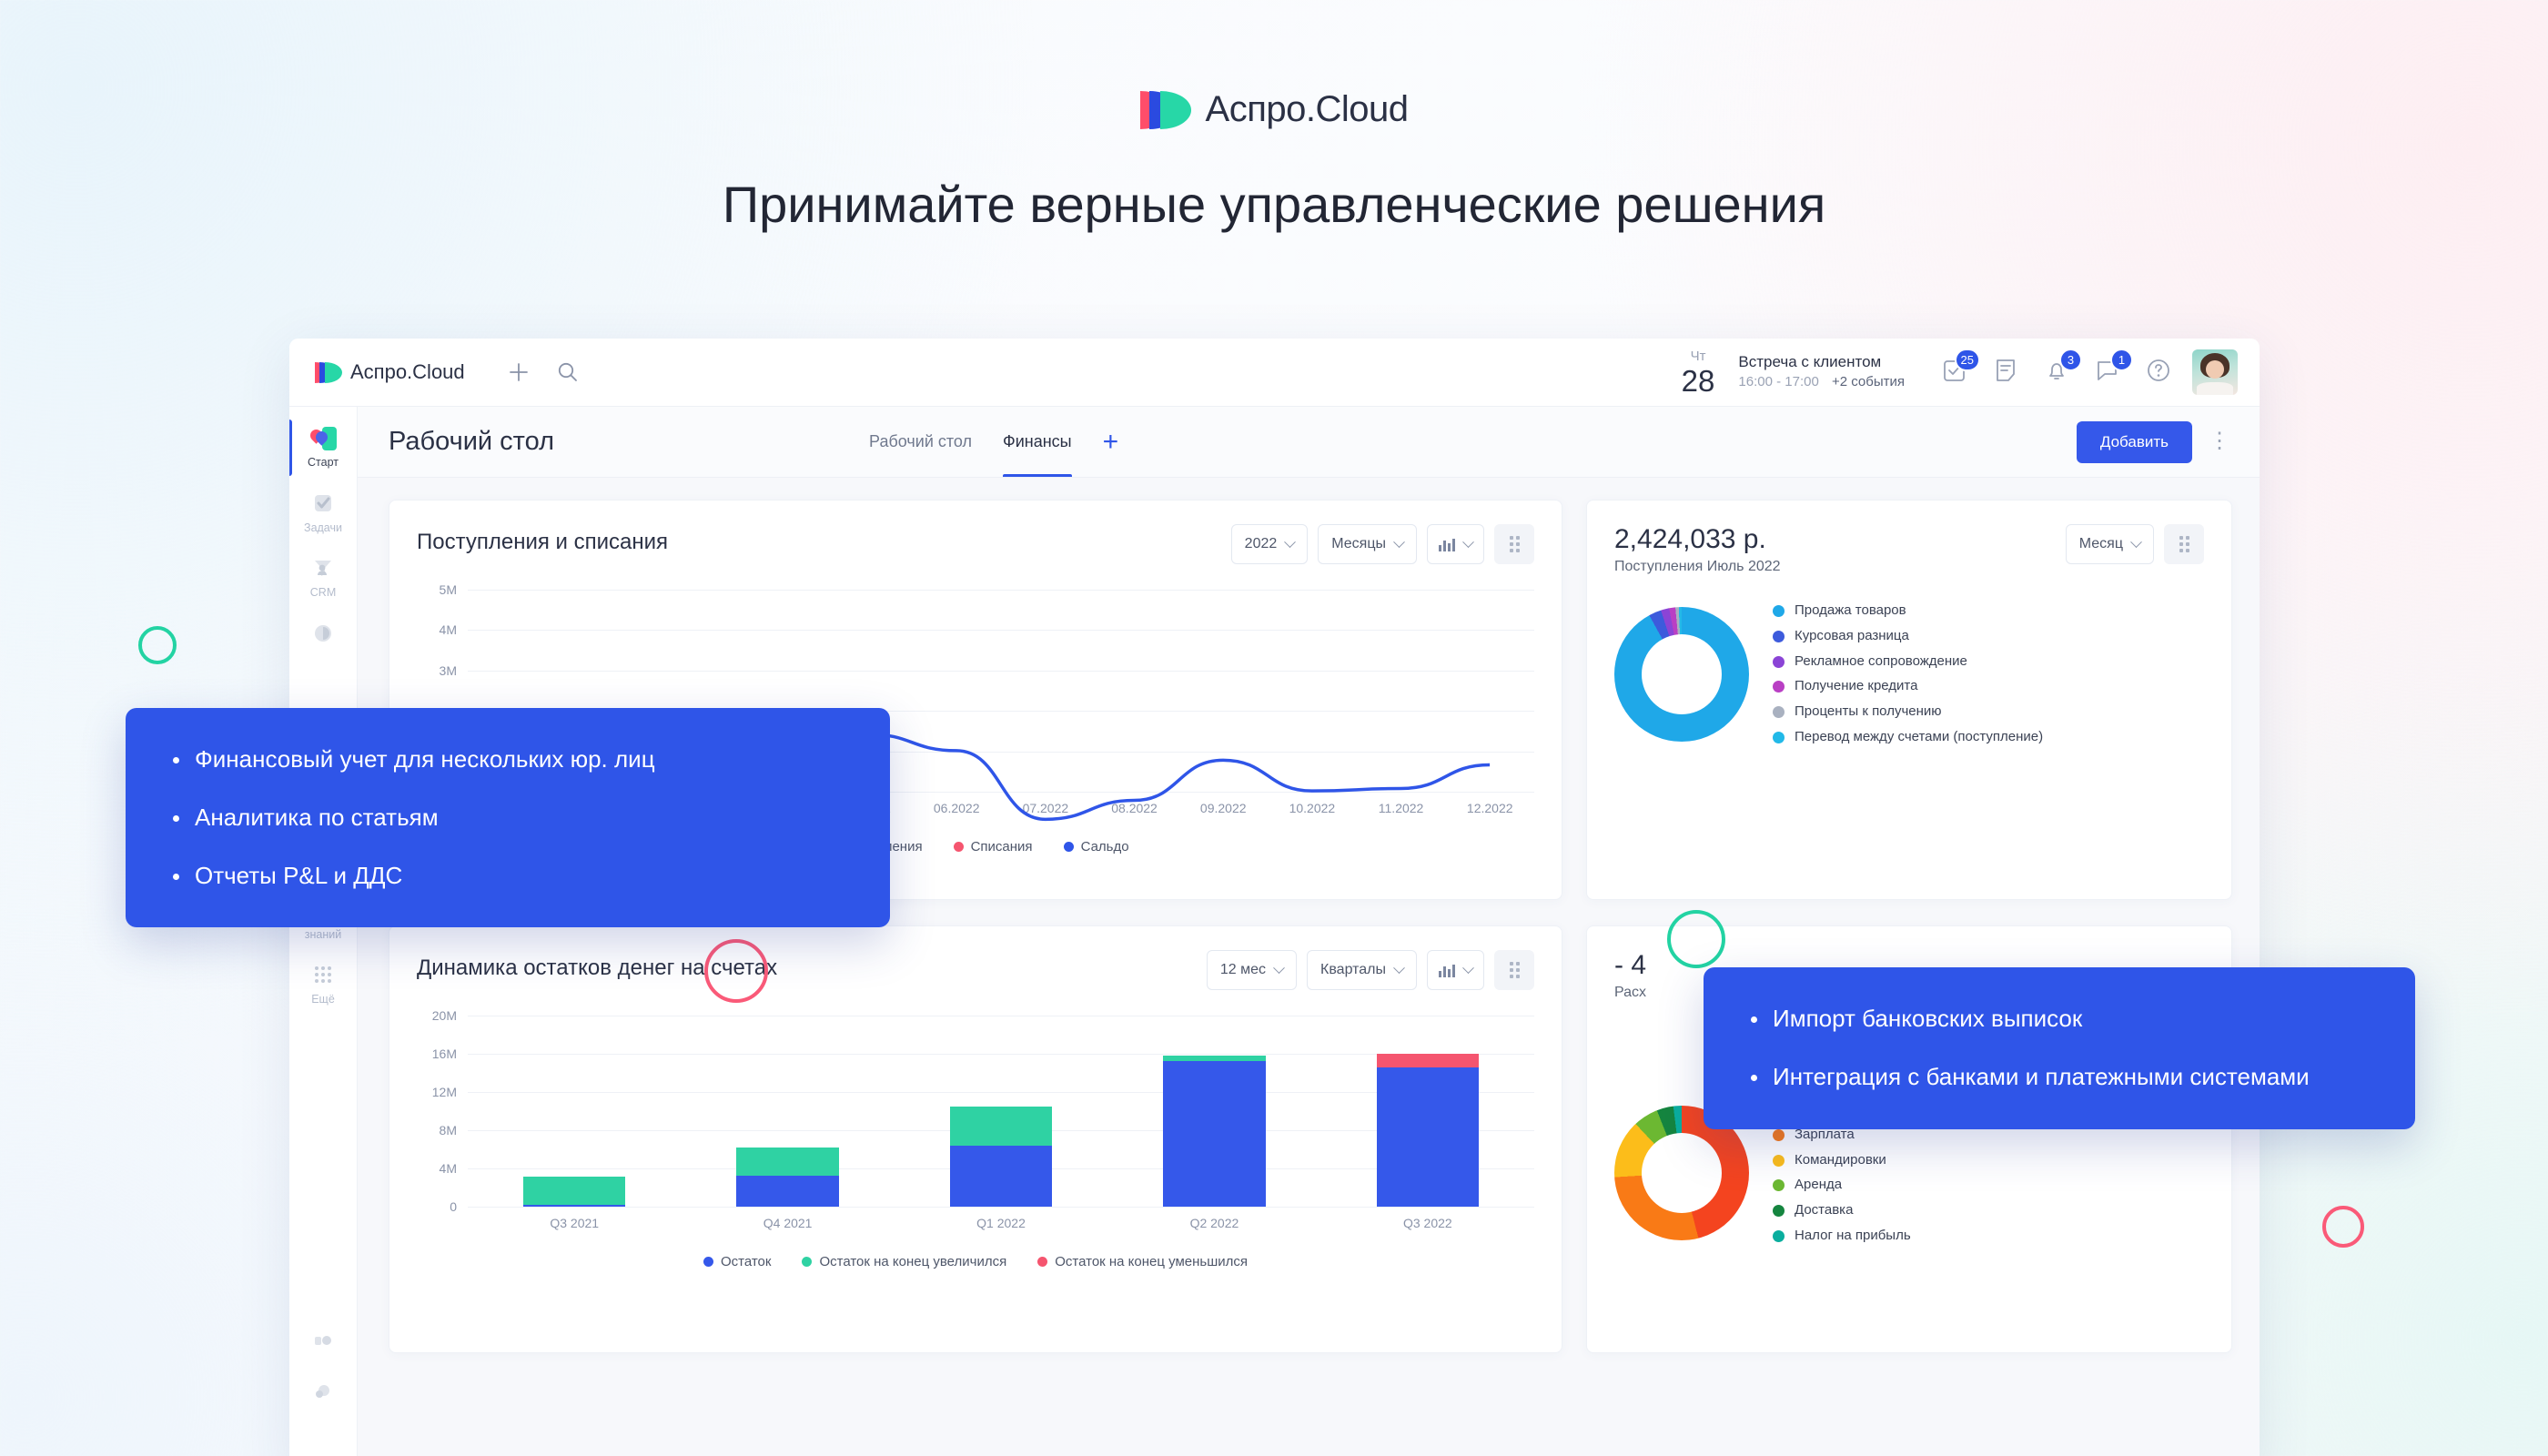 The height and width of the screenshot is (1456, 2548). I want to click on search-icon, so click(568, 372).